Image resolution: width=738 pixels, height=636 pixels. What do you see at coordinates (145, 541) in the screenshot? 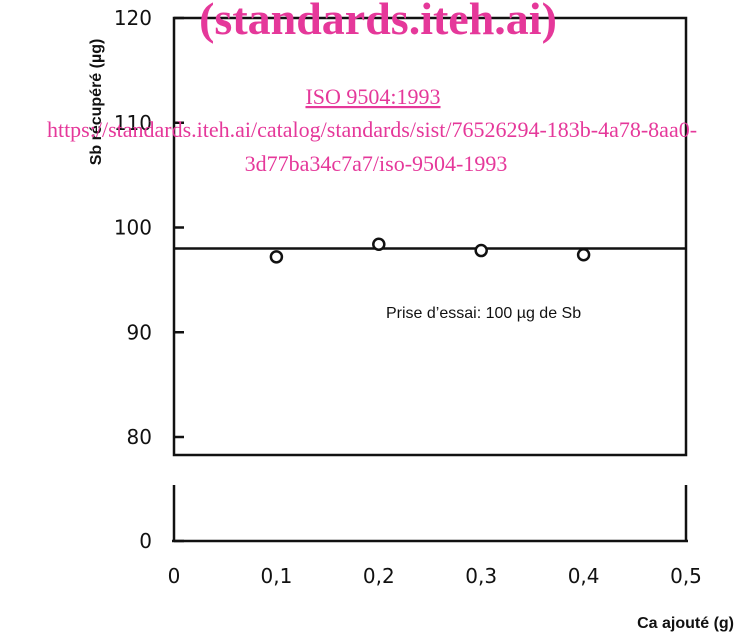
I see `y-tick-label: 0` at bounding box center [145, 541].